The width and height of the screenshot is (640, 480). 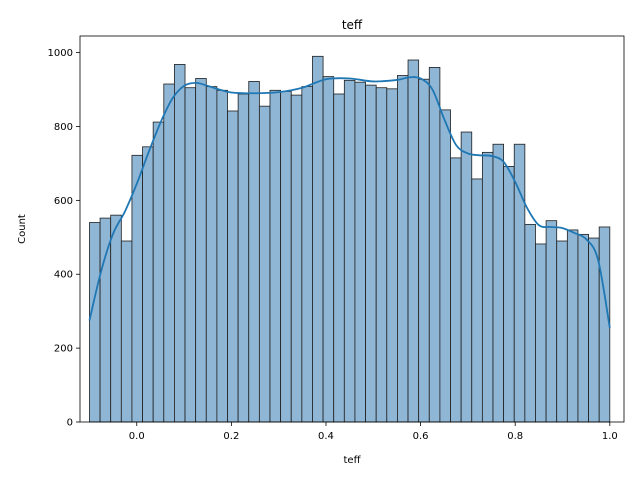 What do you see at coordinates (63, 127) in the screenshot?
I see `y-tick-label: 800` at bounding box center [63, 127].